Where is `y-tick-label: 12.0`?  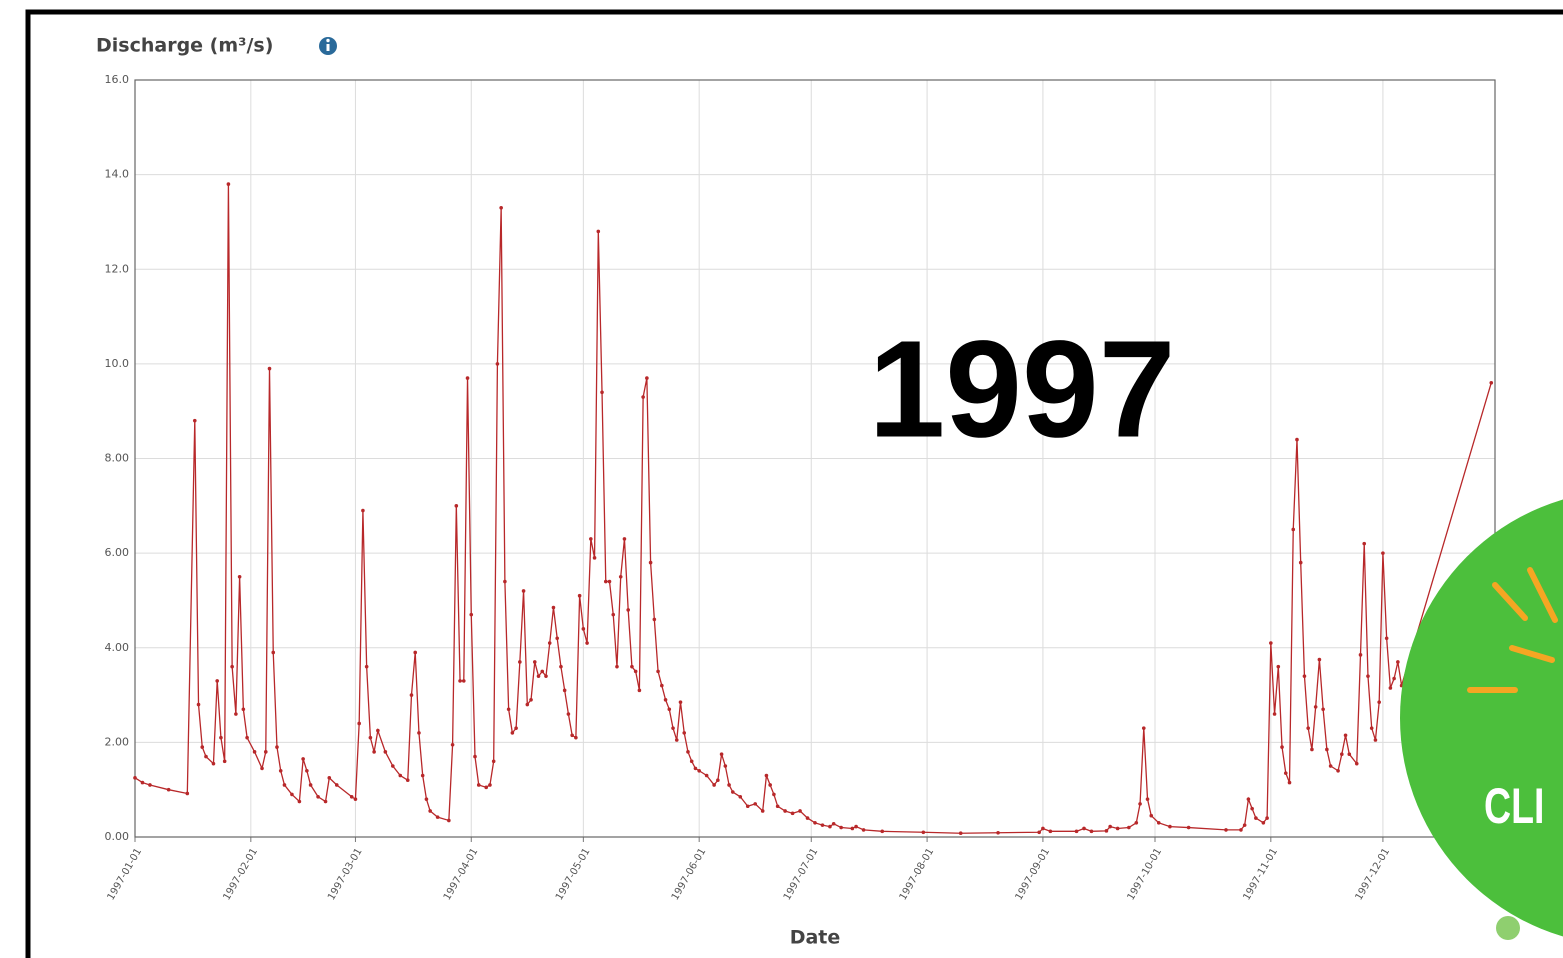
y-tick-label: 12.0 is located at coordinates (117, 268).